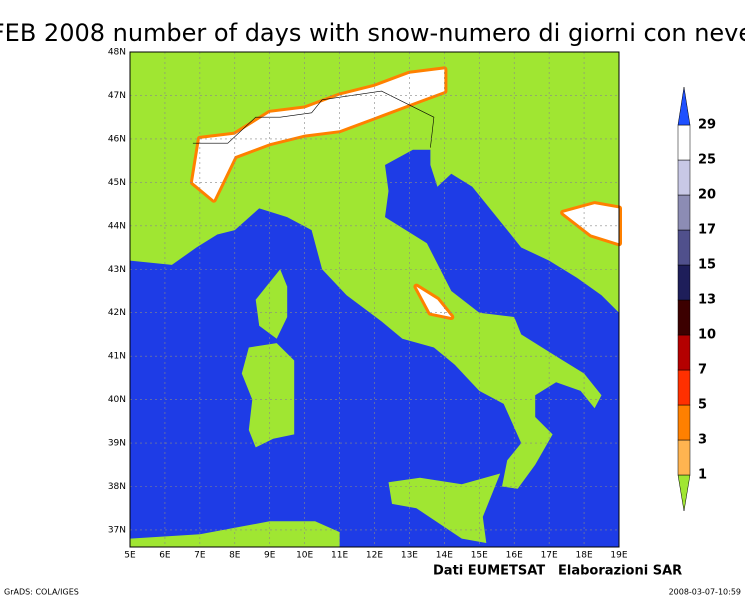  I want to click on lon-label: 12E, so click(374, 556).